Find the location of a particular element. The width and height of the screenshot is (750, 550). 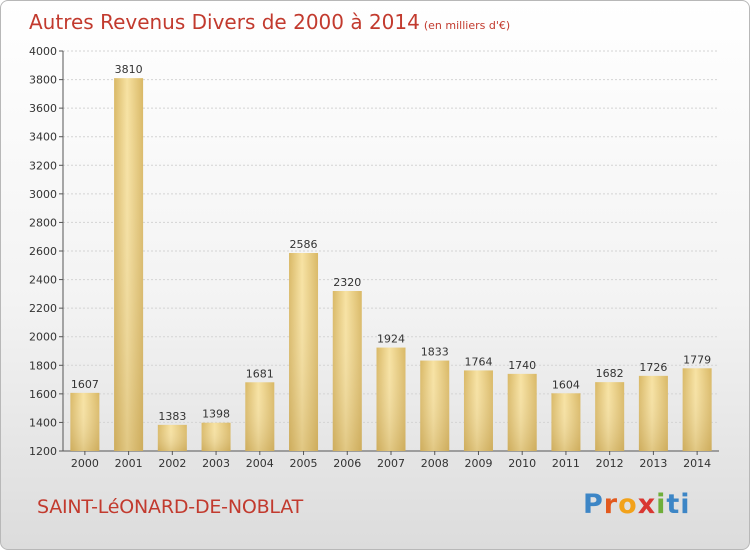

data-label: 2586 is located at coordinates (304, 244).